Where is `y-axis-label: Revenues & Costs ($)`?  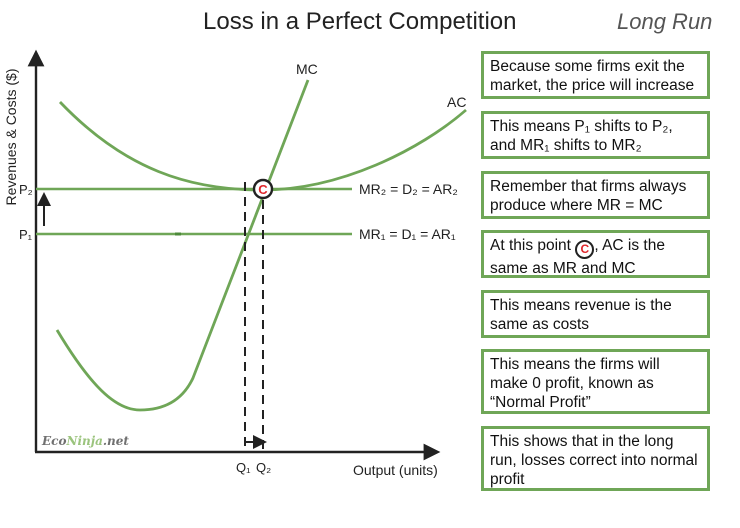
y-axis-label: Revenues & Costs ($) is located at coordinates (11, 137).